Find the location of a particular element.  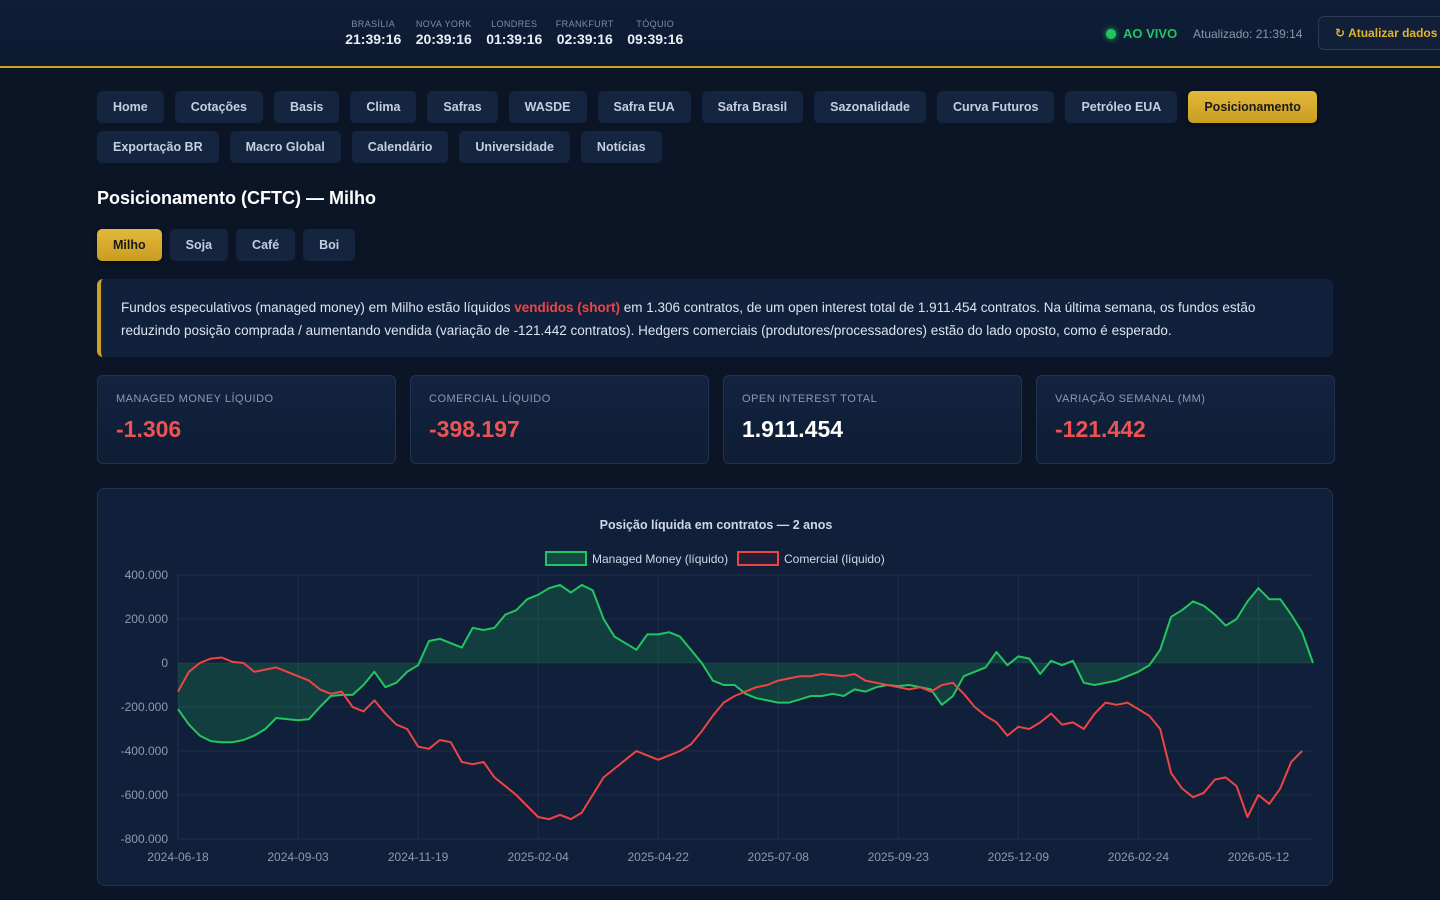

card-label: COMERCIAL LÍQUIDO is located at coordinates (490, 399).